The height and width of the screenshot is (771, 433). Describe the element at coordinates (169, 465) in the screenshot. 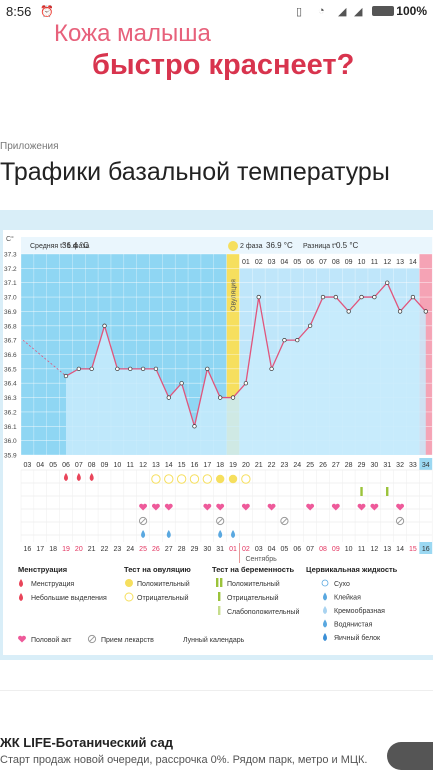

I see `cycle-day-label: 14` at that location.